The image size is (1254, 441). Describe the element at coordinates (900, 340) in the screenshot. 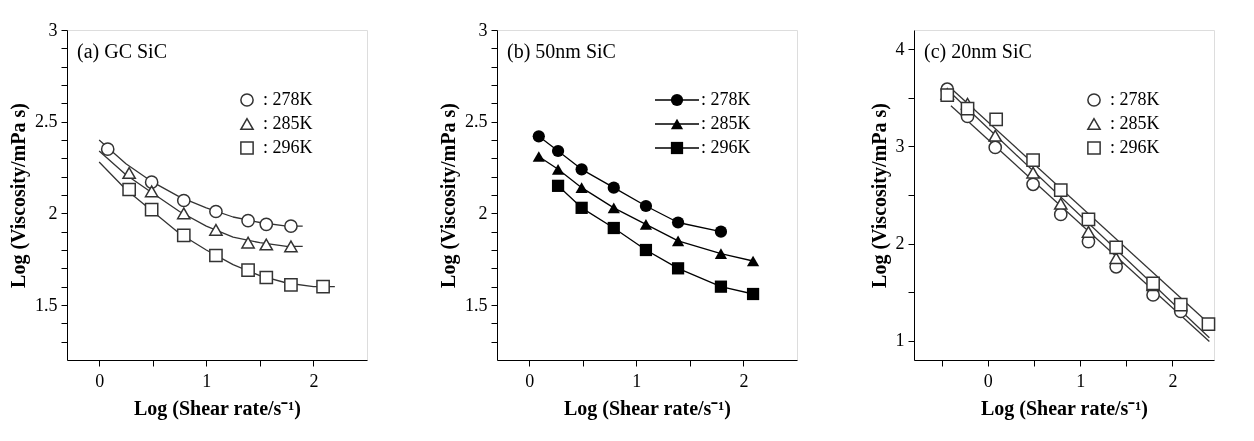

I see `y-tick-label: 1` at that location.